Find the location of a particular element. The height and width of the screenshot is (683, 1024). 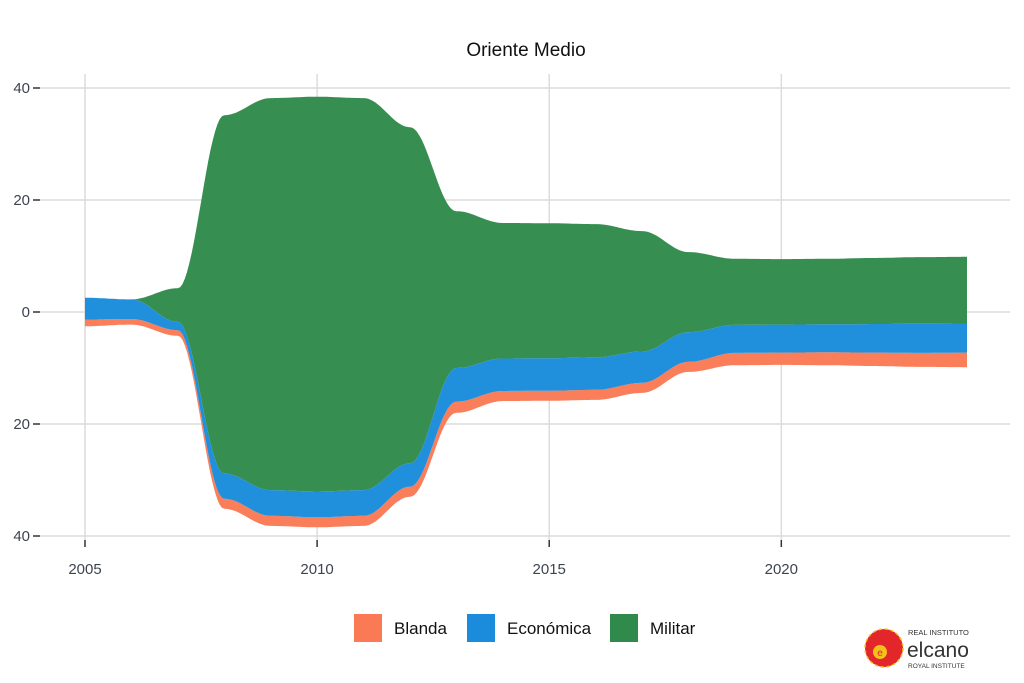

x-tick-label: 2010 is located at coordinates (316, 569).